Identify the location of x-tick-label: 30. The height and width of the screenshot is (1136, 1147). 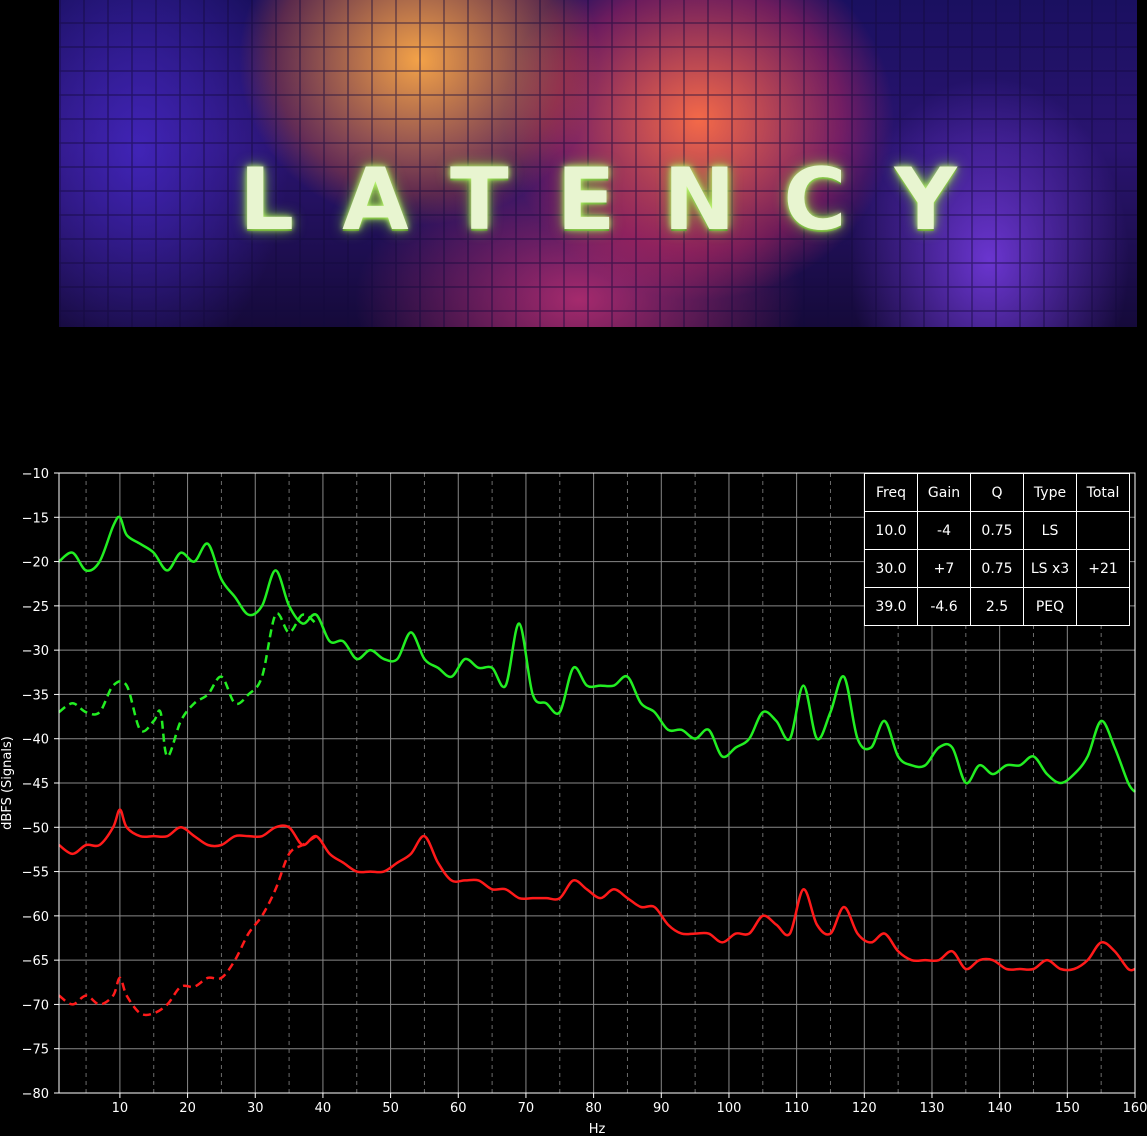
(255, 1108).